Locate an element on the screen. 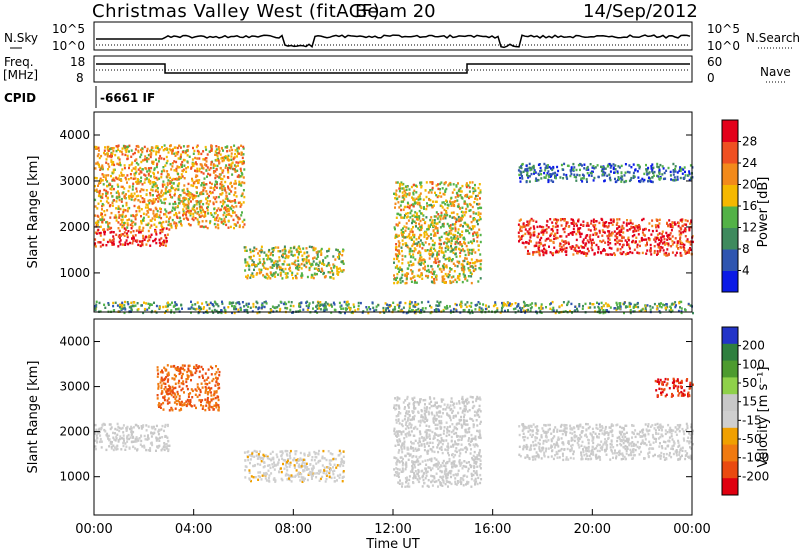 Image resolution: width=800 pixels, height=554 pixels. freq-label-line1: Freq. is located at coordinates (19, 62).